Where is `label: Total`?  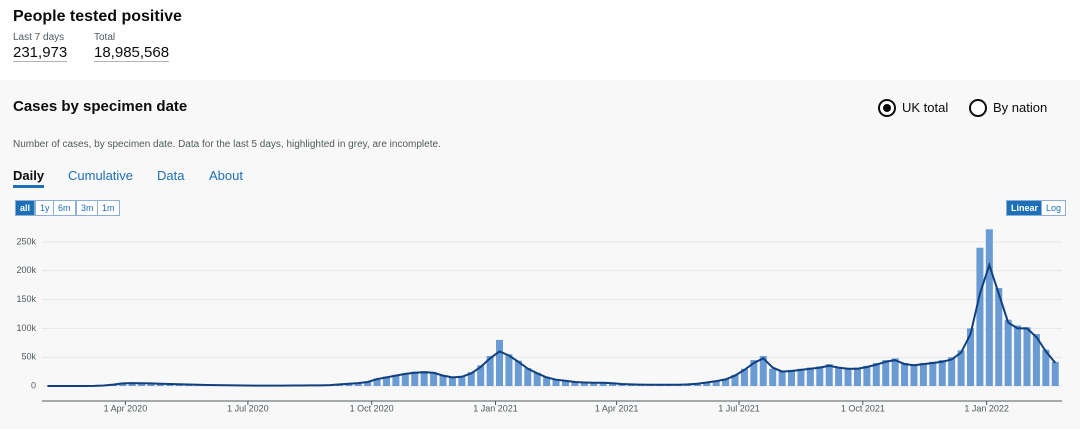 label: Total is located at coordinates (105, 37).